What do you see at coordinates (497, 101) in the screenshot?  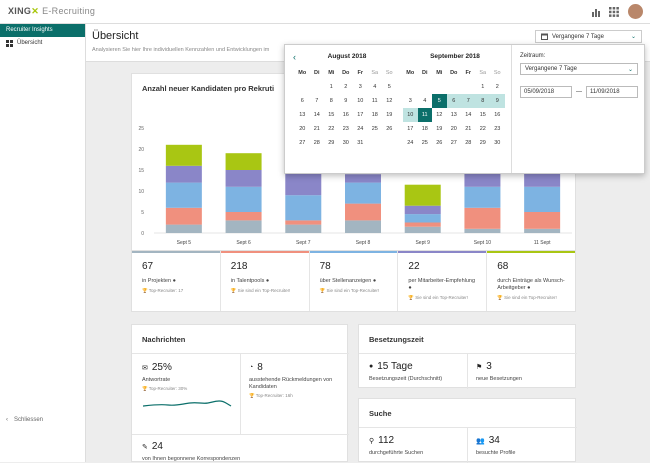 I see `calendar-day: 9` at bounding box center [497, 101].